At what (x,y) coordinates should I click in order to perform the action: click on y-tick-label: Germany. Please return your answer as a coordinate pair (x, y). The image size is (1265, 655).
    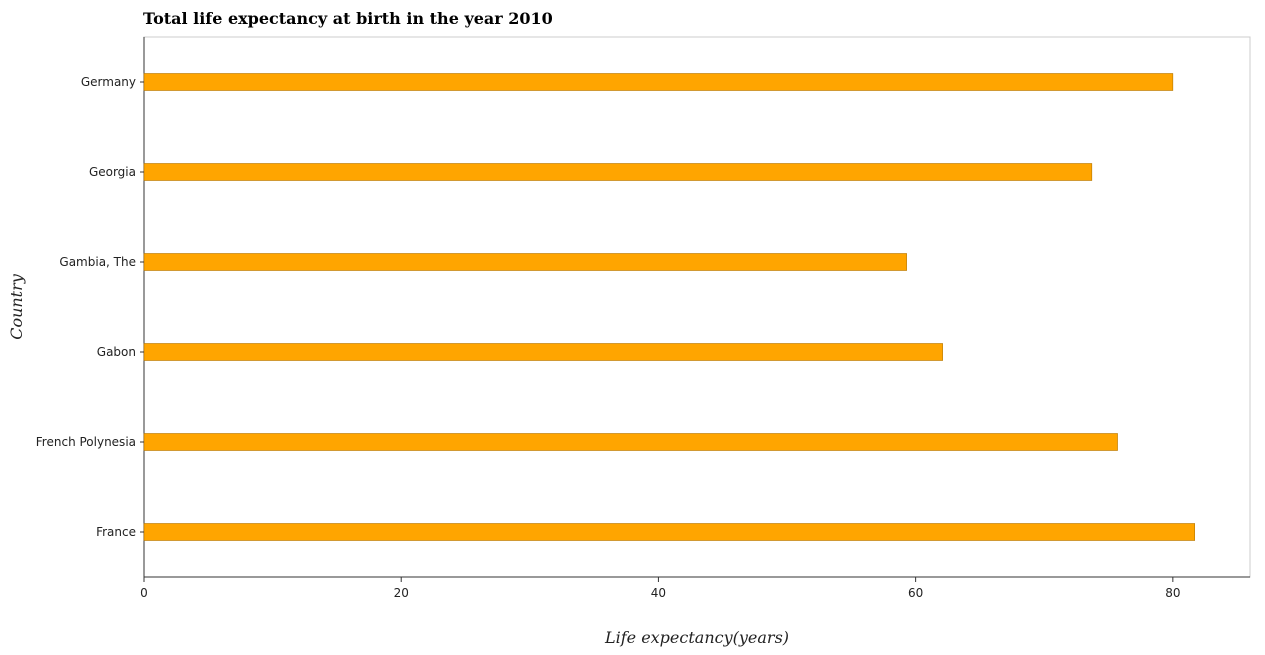
    Looking at the image, I should click on (108, 82).